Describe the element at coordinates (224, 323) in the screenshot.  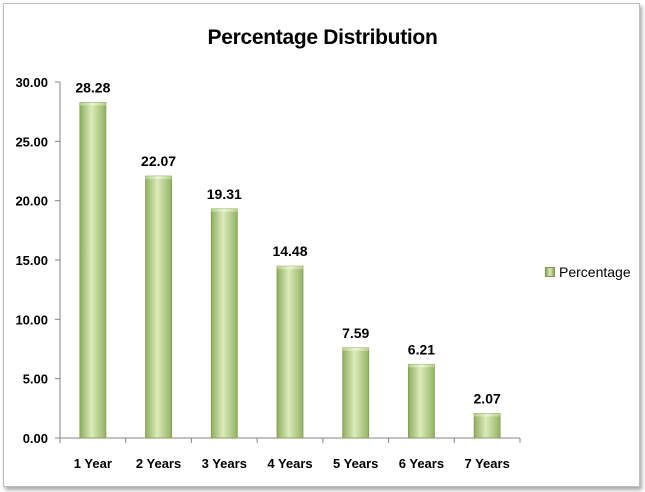
I see `bar-3-years` at that location.